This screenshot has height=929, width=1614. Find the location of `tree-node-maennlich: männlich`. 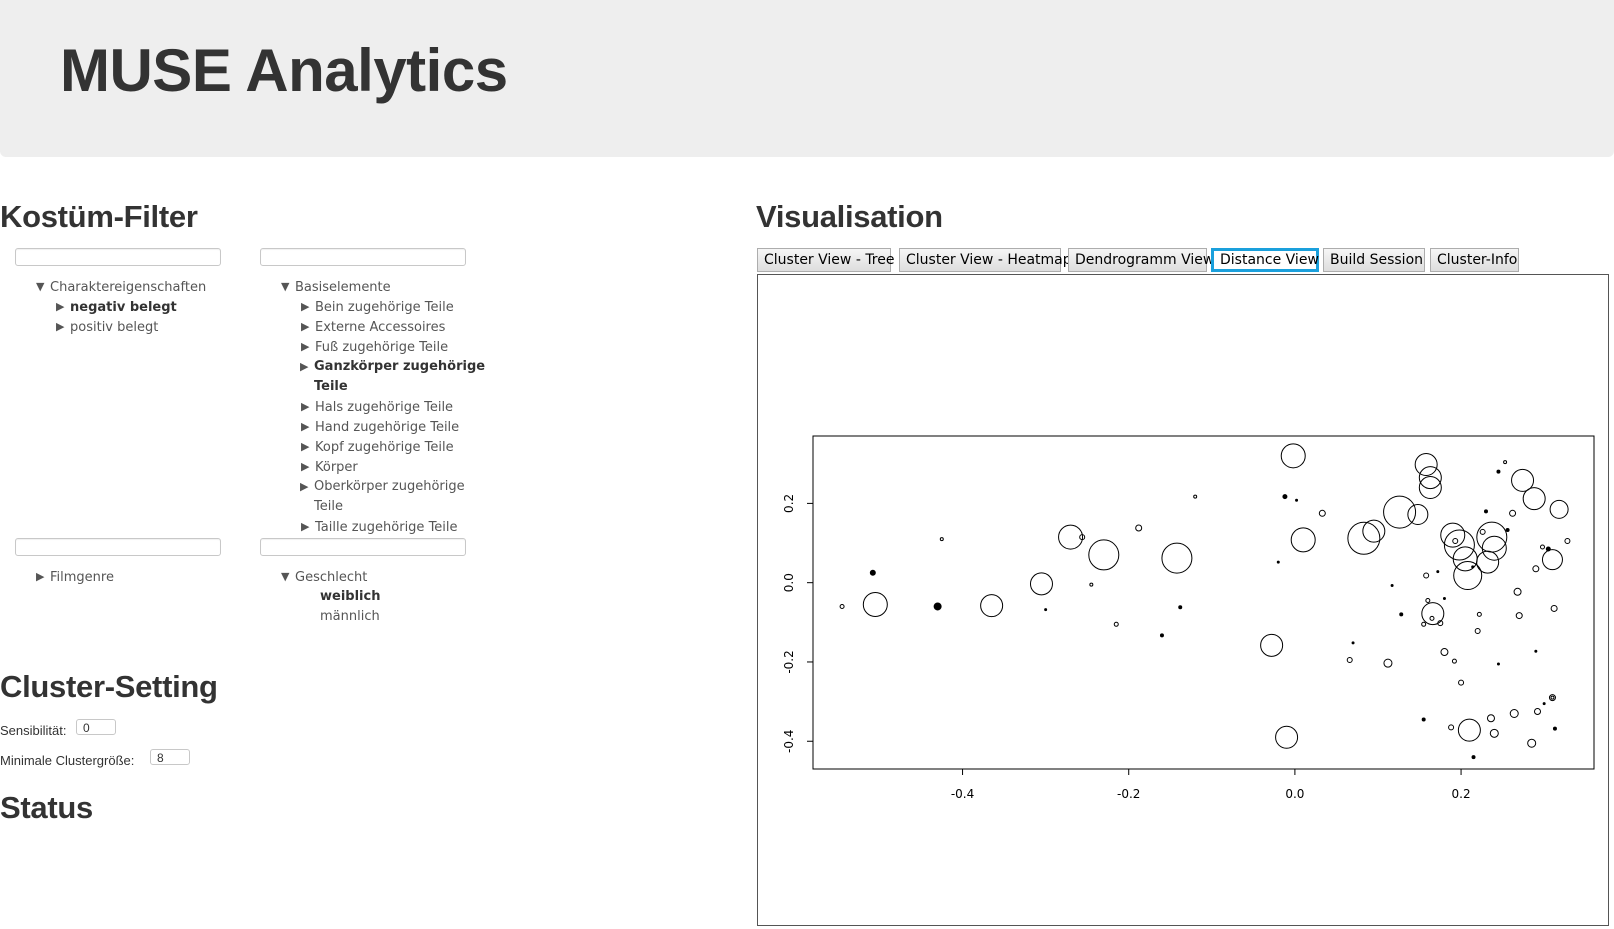

tree-node-maennlich: männlich is located at coordinates (350, 616).